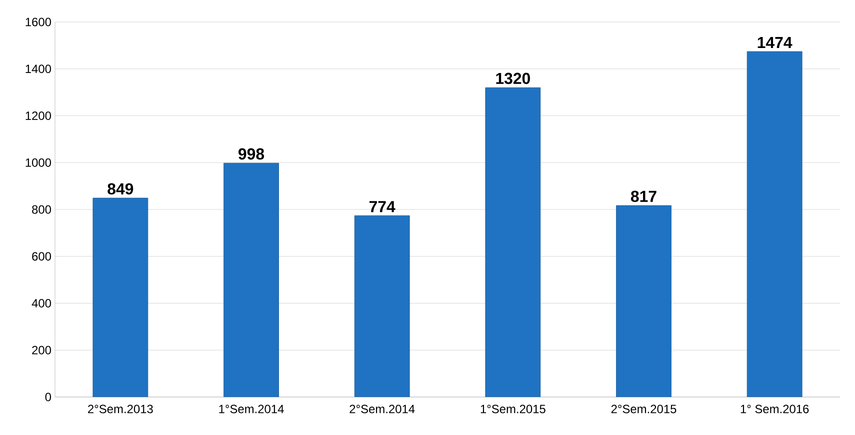  What do you see at coordinates (39, 162) in the screenshot?
I see `y-tick-label: 1000` at bounding box center [39, 162].